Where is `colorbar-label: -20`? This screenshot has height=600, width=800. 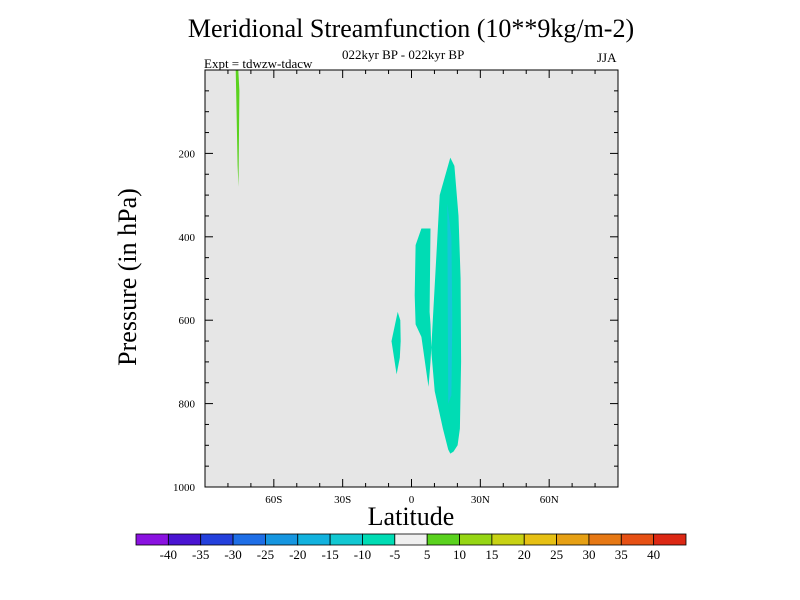
colorbar-label: -20 is located at coordinates (297, 554).